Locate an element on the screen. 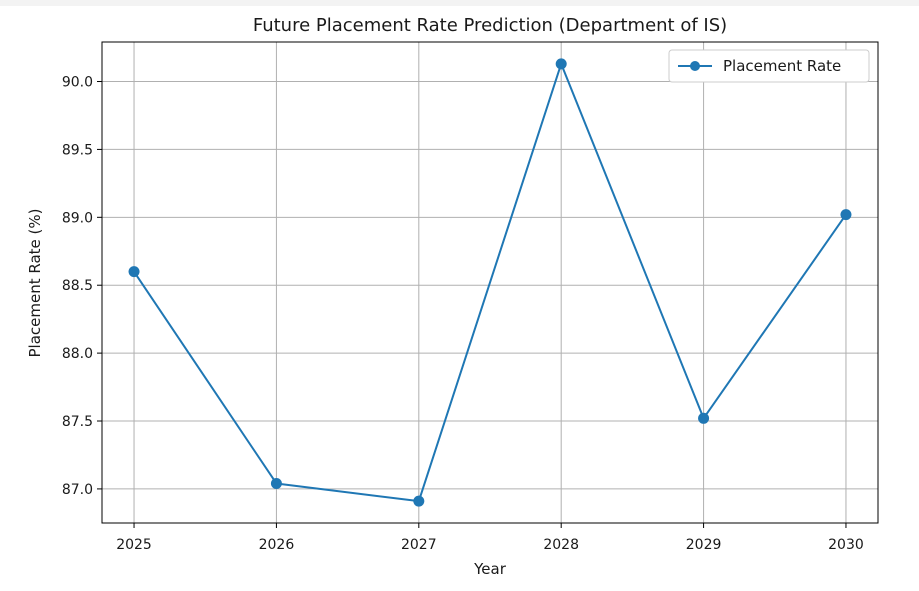 The height and width of the screenshot is (591, 919). data-point-2030 is located at coordinates (846, 215).